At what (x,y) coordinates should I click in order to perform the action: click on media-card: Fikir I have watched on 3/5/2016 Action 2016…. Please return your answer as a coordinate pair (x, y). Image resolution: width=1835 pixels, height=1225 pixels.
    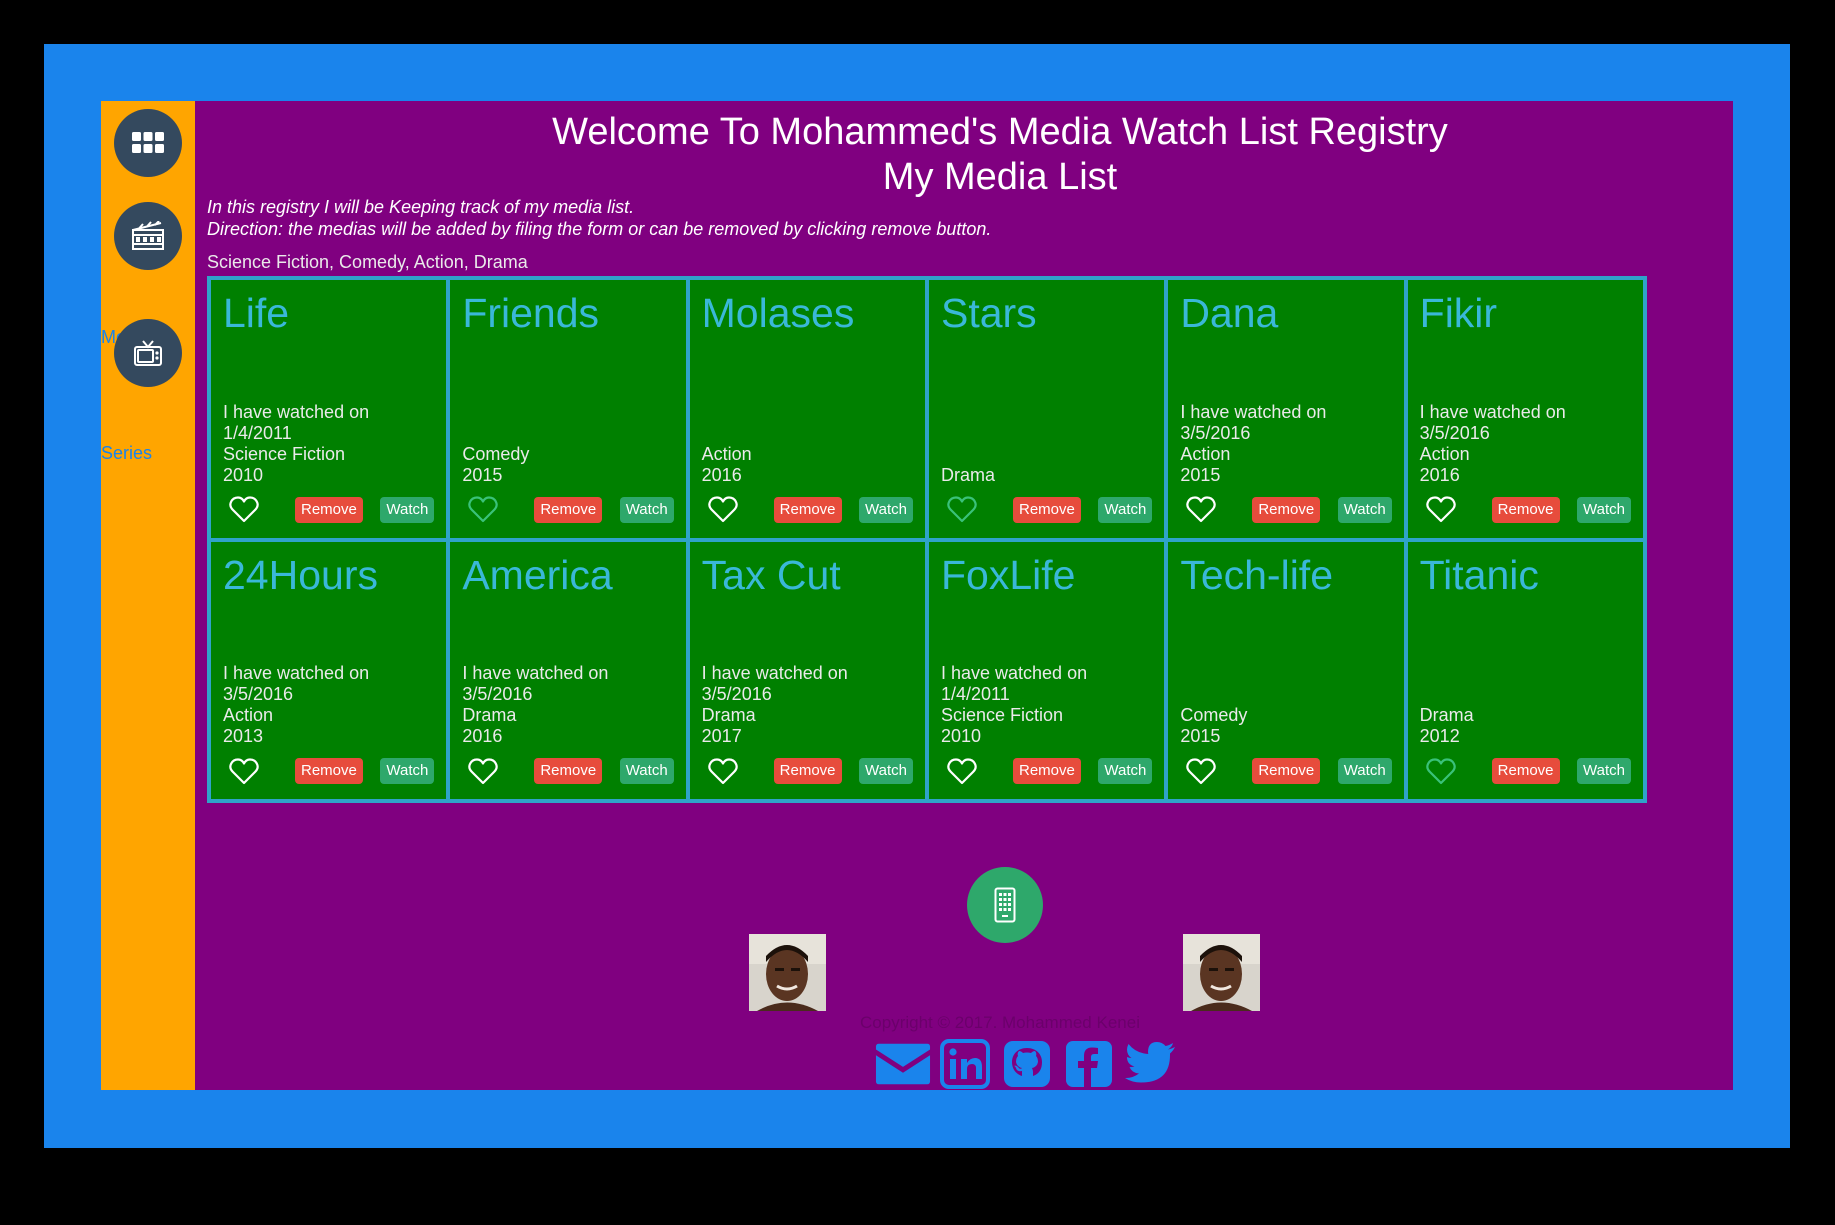
    Looking at the image, I should click on (1525, 409).